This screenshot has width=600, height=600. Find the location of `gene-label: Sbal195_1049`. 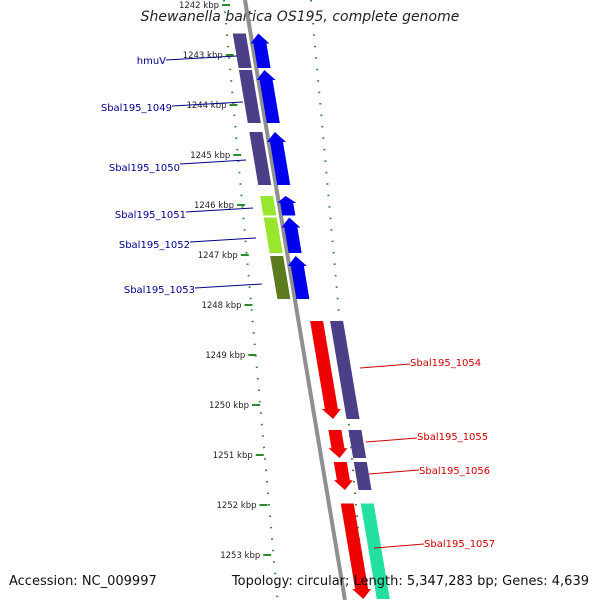

gene-label: Sbal195_1049 is located at coordinates (136, 108).